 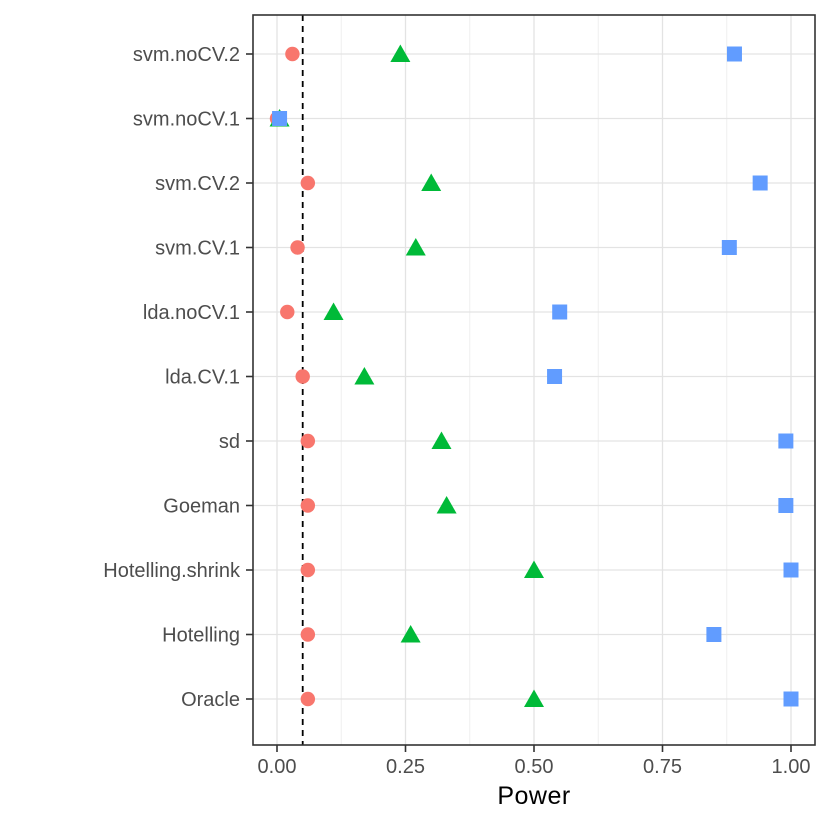 I want to click on y-axis-label: Hotelling.shrink, so click(x=172, y=571).